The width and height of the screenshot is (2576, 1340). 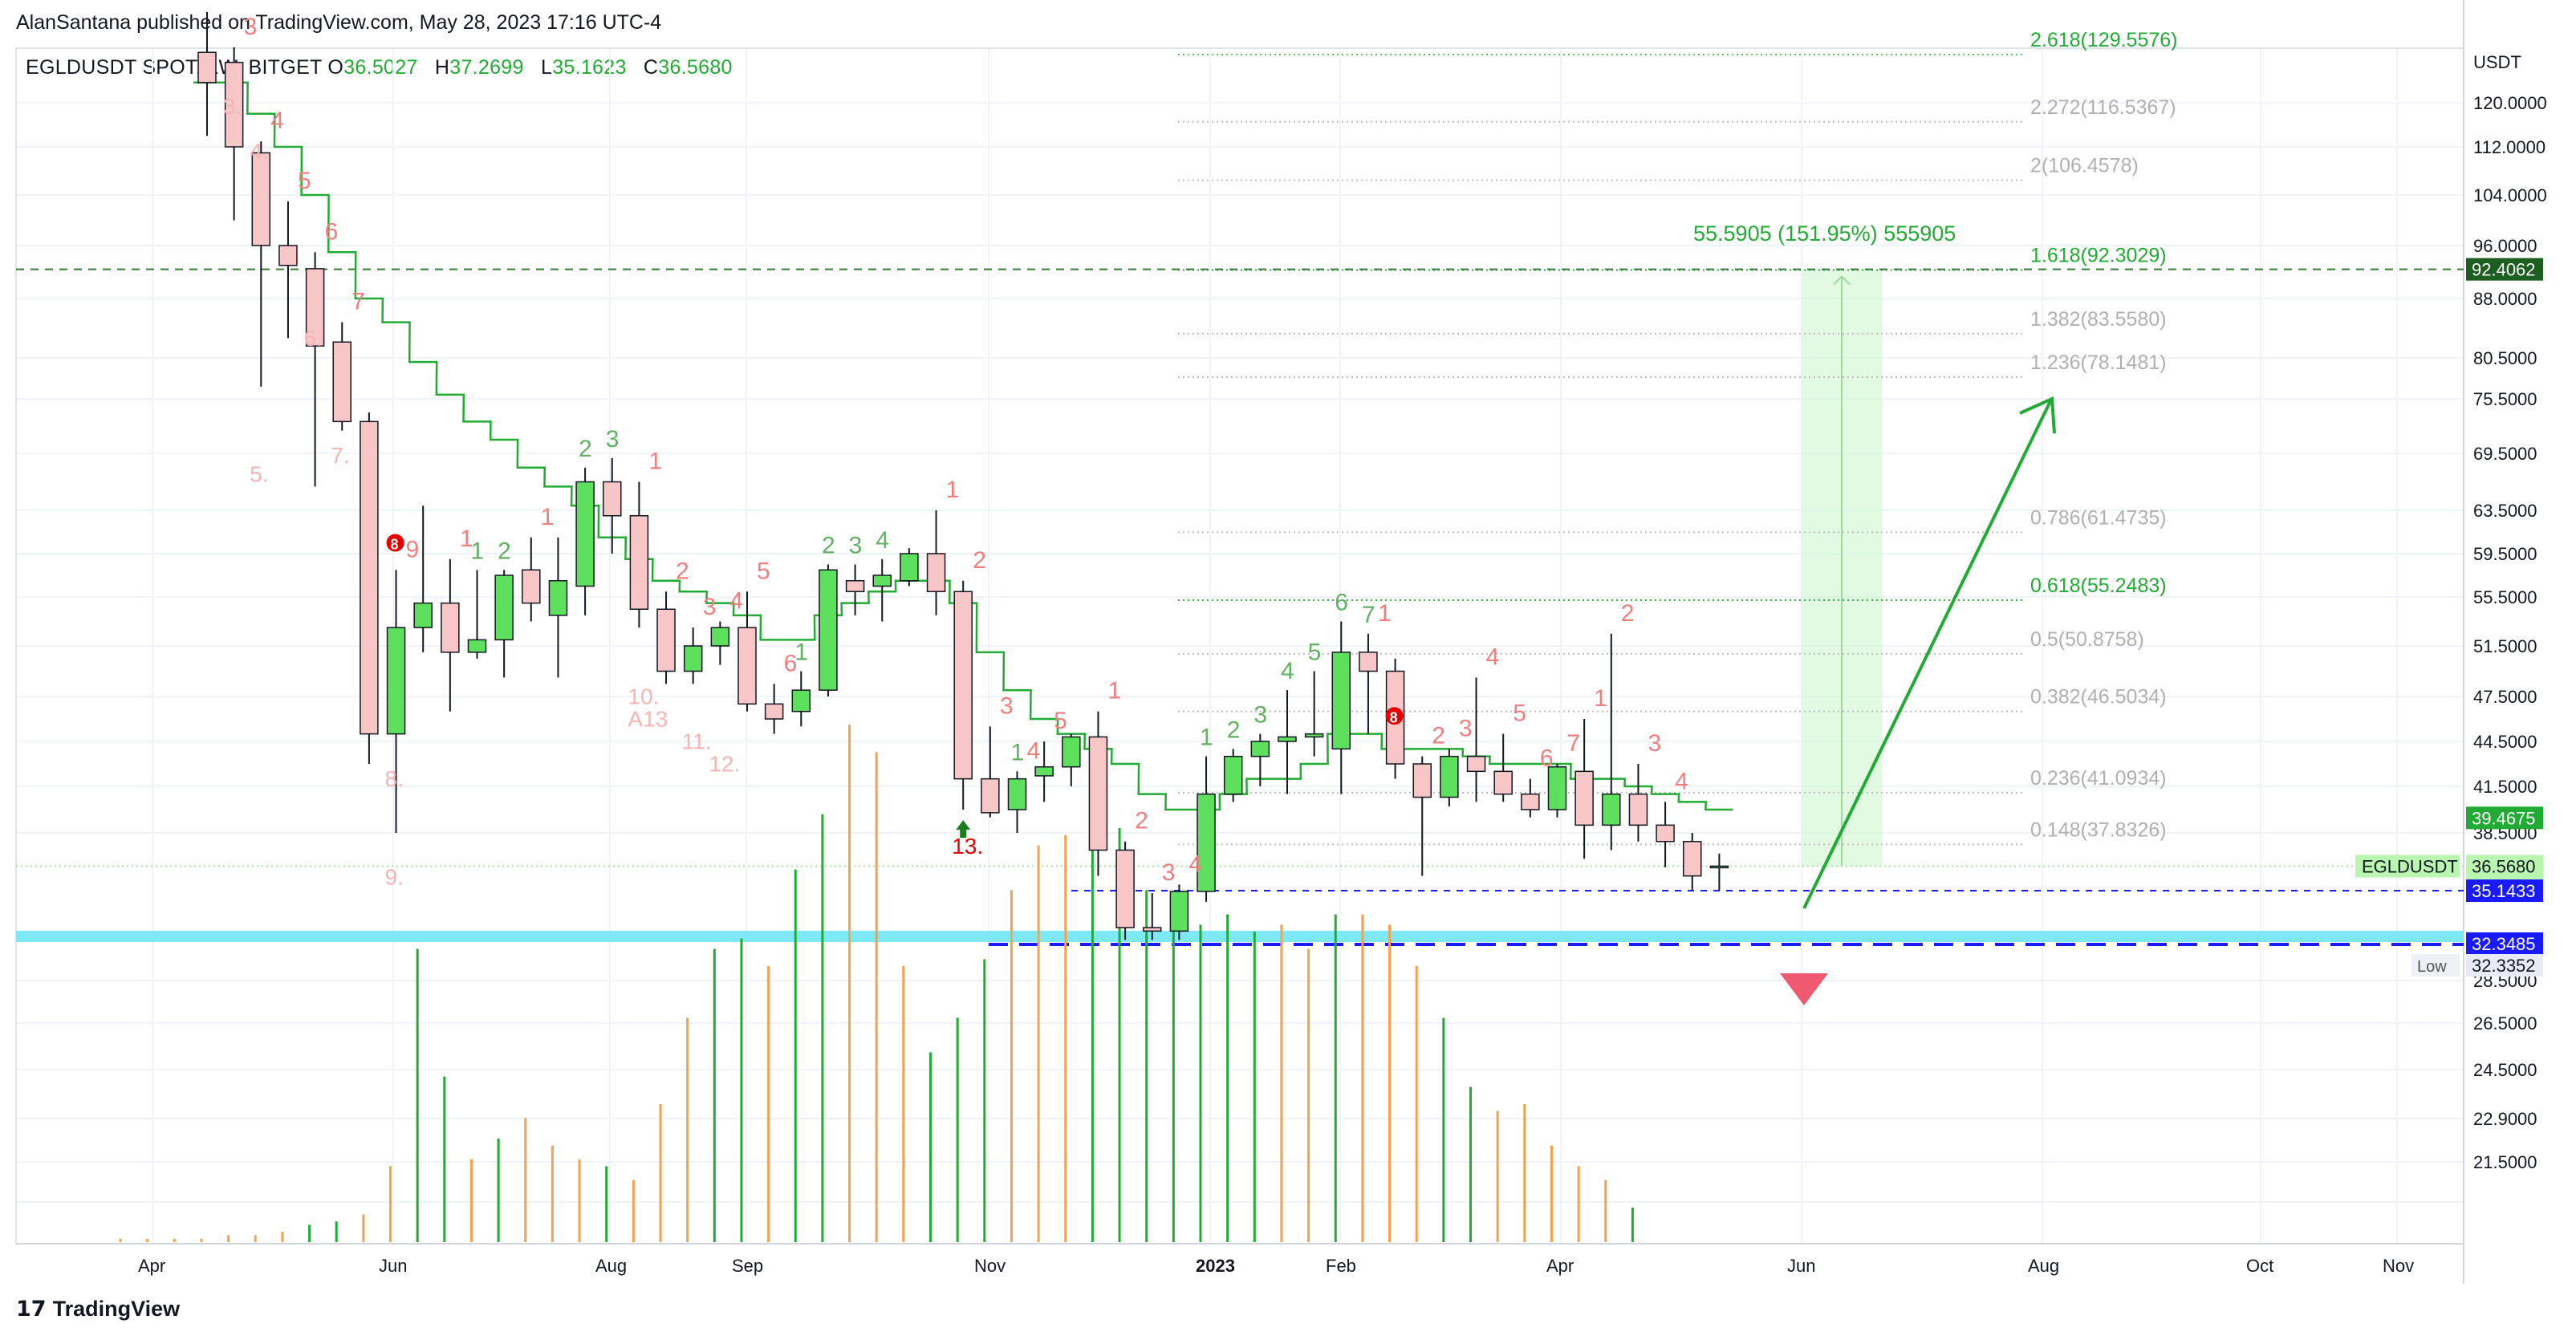 I want to click on price-axis-tick: 120.0000, so click(x=2510, y=103).